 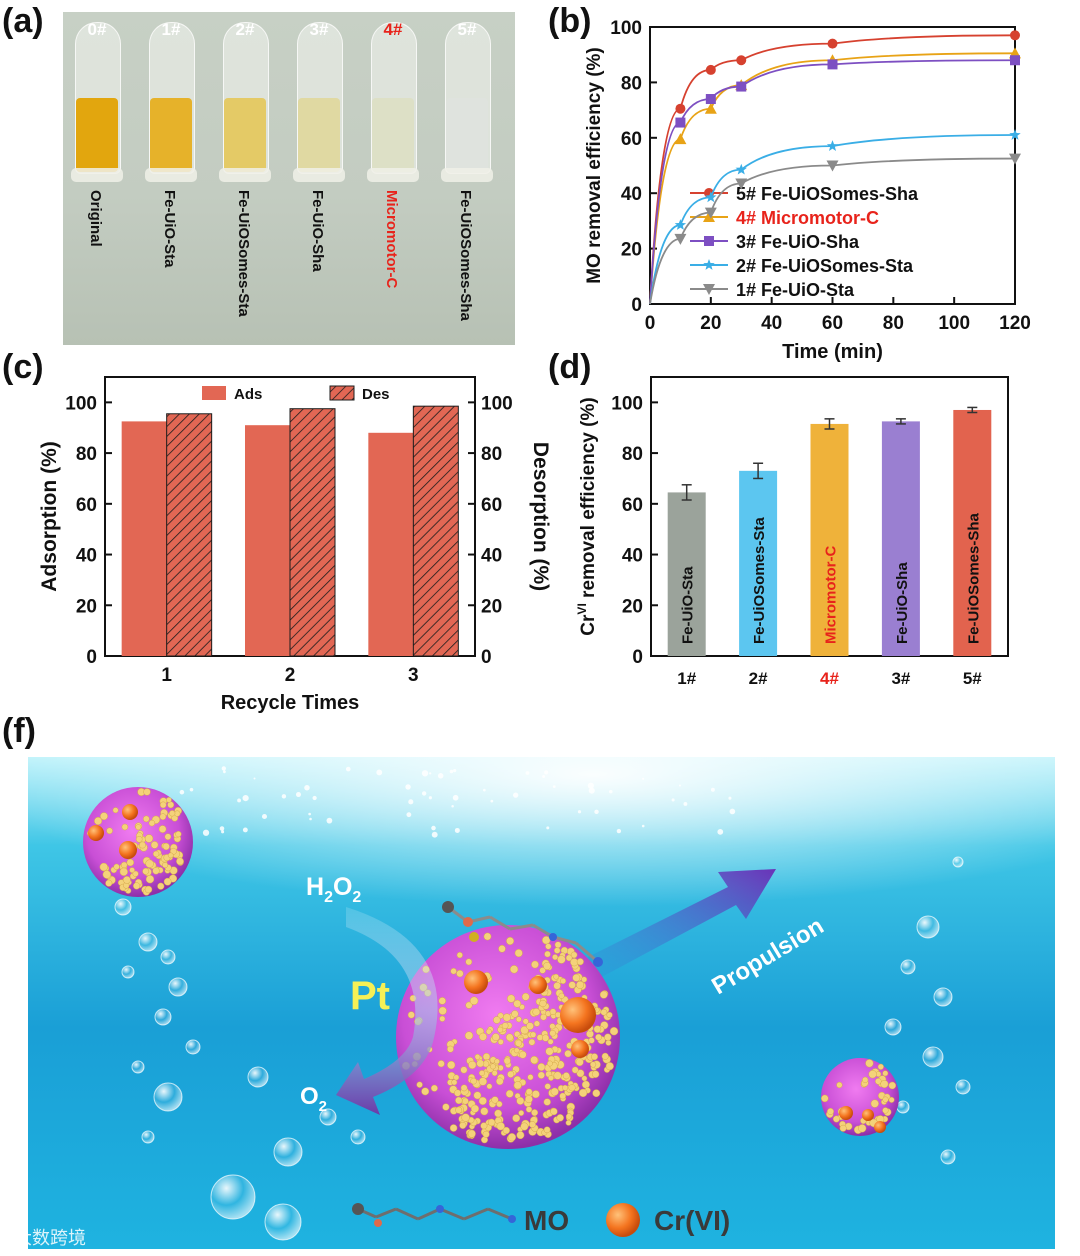 I want to click on x-tick-label: 3#, so click(x=900, y=678).